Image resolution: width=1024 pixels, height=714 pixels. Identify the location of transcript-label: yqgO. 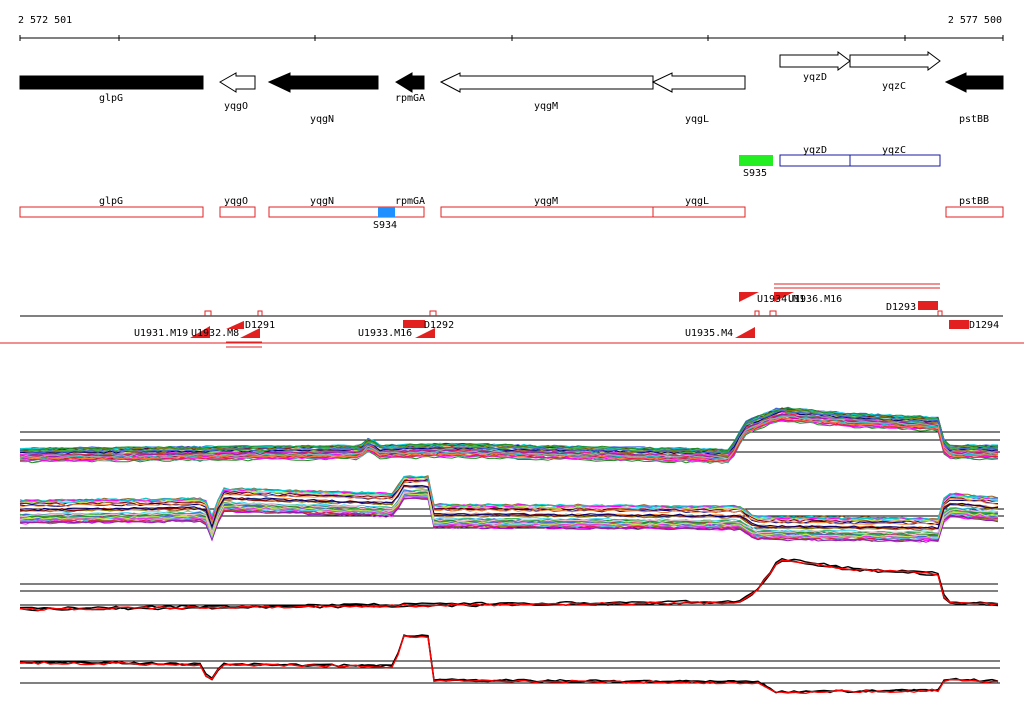
(236, 201).